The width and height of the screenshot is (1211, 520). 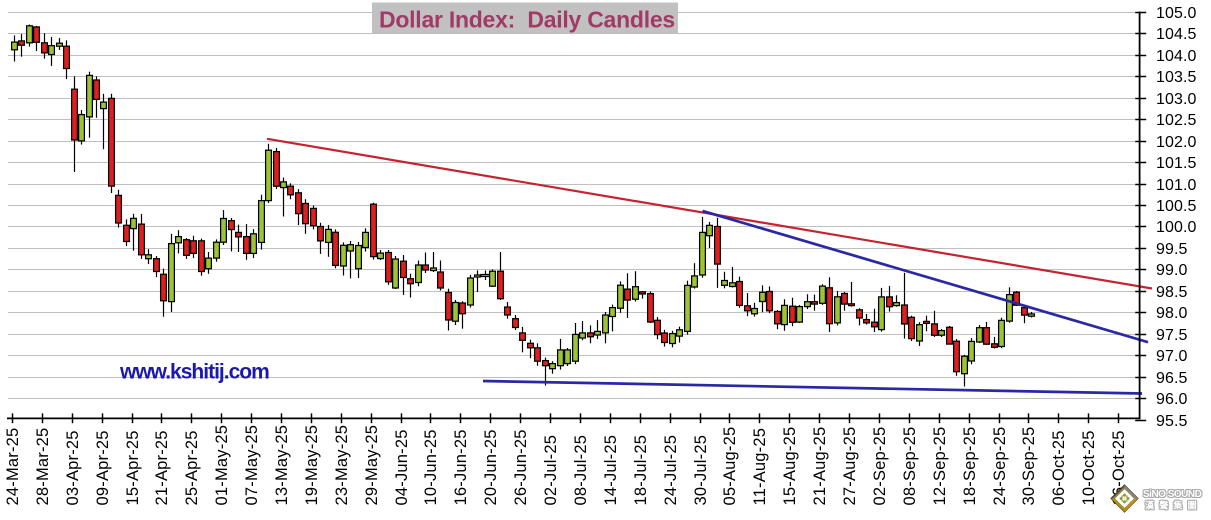 I want to click on svg-text: 19-May-25, so click(x=312, y=465).